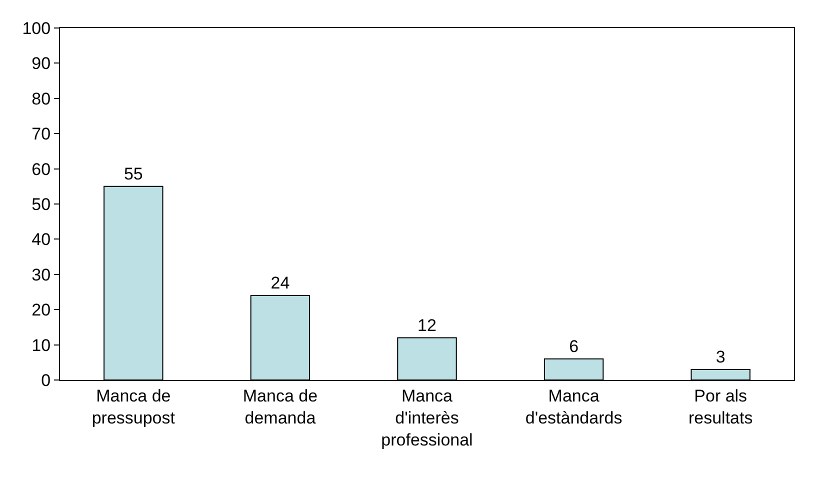 This screenshot has height=480, width=838. What do you see at coordinates (573, 407) in the screenshot?
I see `x-tick-label: Manca d'estàndards` at bounding box center [573, 407].